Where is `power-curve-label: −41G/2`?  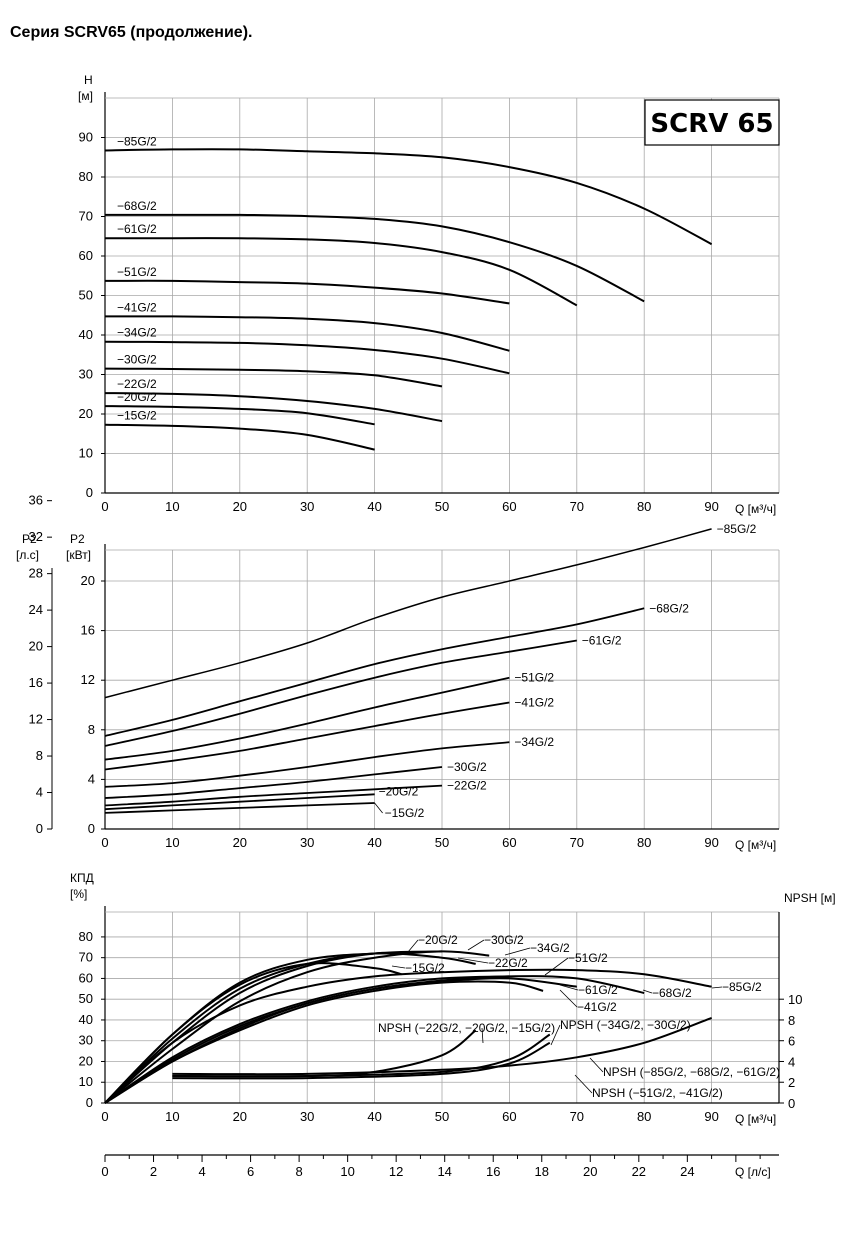
power-curve-label: −41G/2 is located at coordinates (534, 703).